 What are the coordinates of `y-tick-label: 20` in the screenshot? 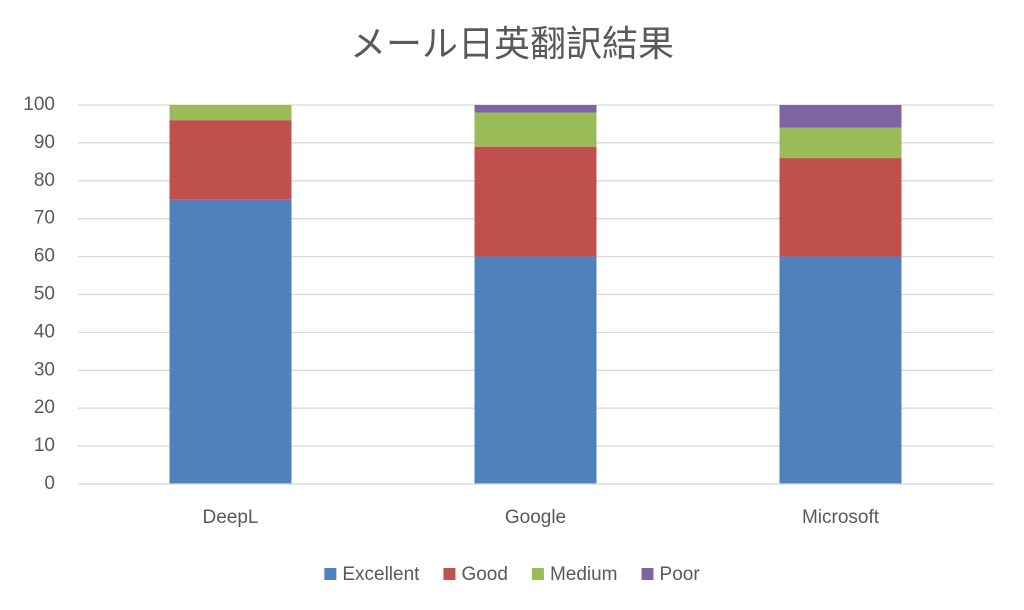 It's located at (44, 407).